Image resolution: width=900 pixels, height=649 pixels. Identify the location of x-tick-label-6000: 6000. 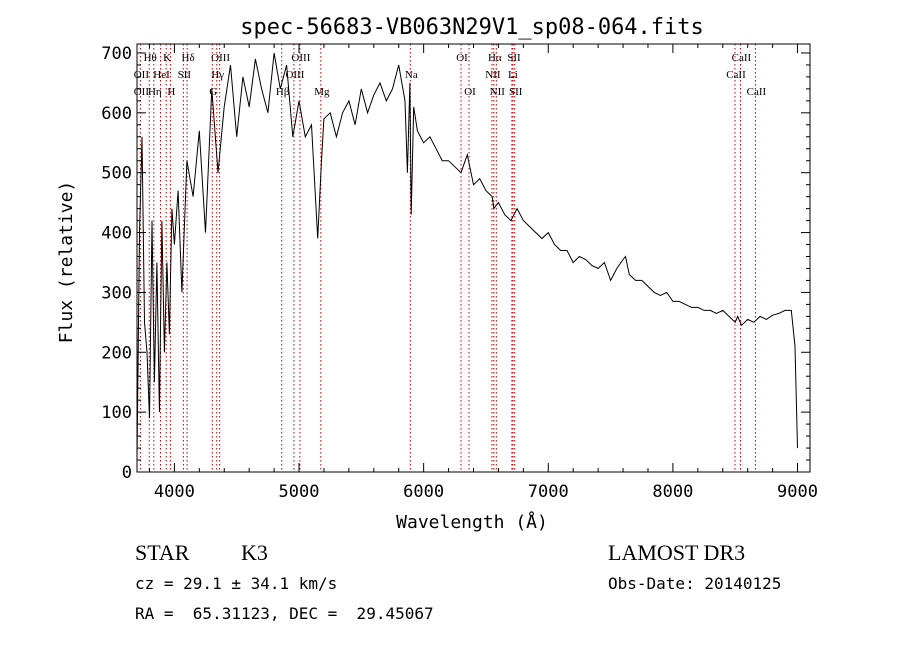
(423, 492).